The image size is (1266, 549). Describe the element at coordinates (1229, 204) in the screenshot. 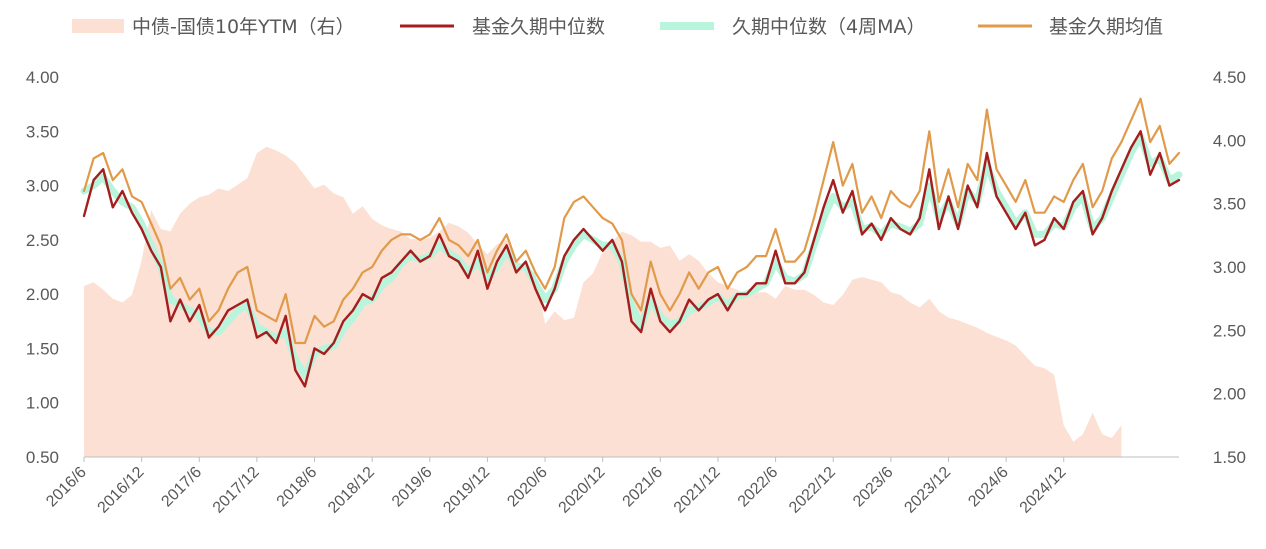

I see `y-right-tick-label: 3.50` at that location.